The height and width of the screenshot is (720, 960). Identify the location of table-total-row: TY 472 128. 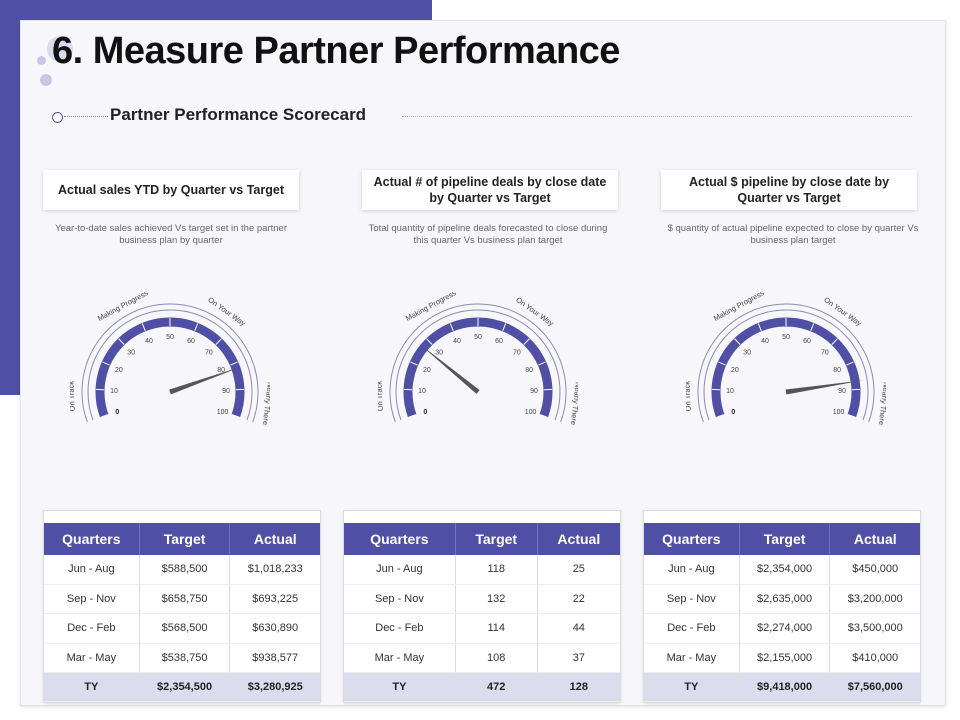
(482, 687).